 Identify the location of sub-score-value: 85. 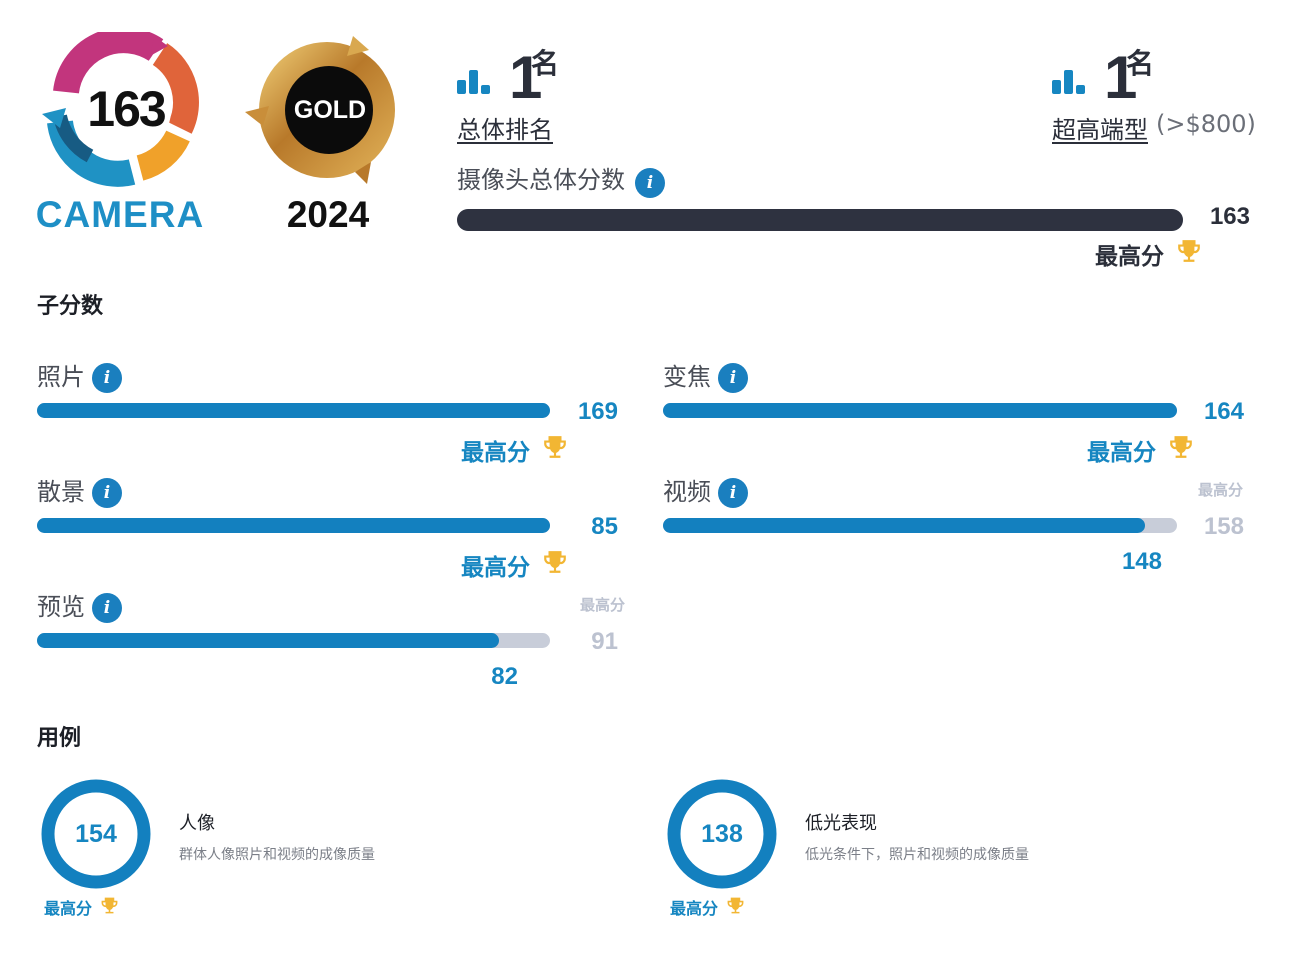
(604, 526).